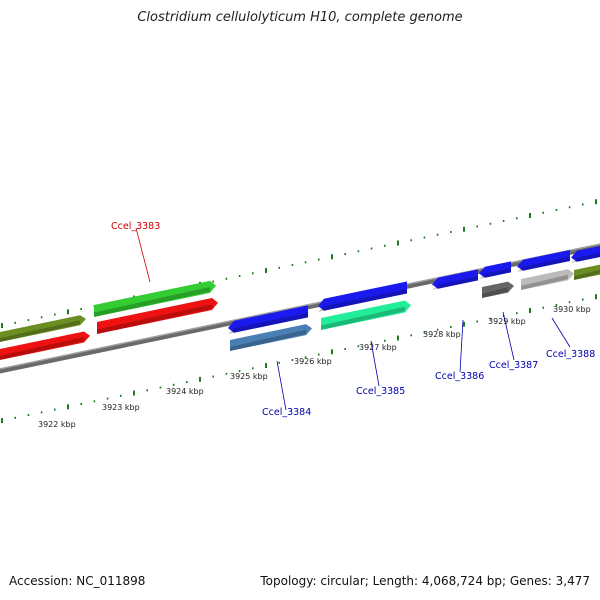 The height and width of the screenshot is (600, 600). I want to click on accession-text: Accession: NC_011898, so click(77, 581).